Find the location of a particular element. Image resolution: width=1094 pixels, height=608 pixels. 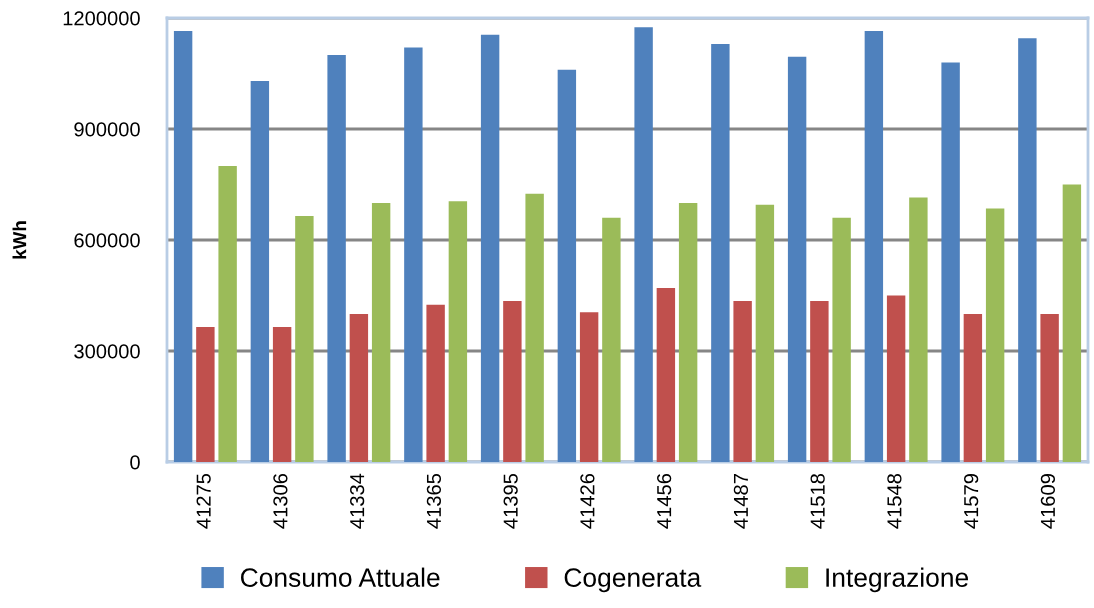

x-tick-label: 41306 is located at coordinates (280, 501).